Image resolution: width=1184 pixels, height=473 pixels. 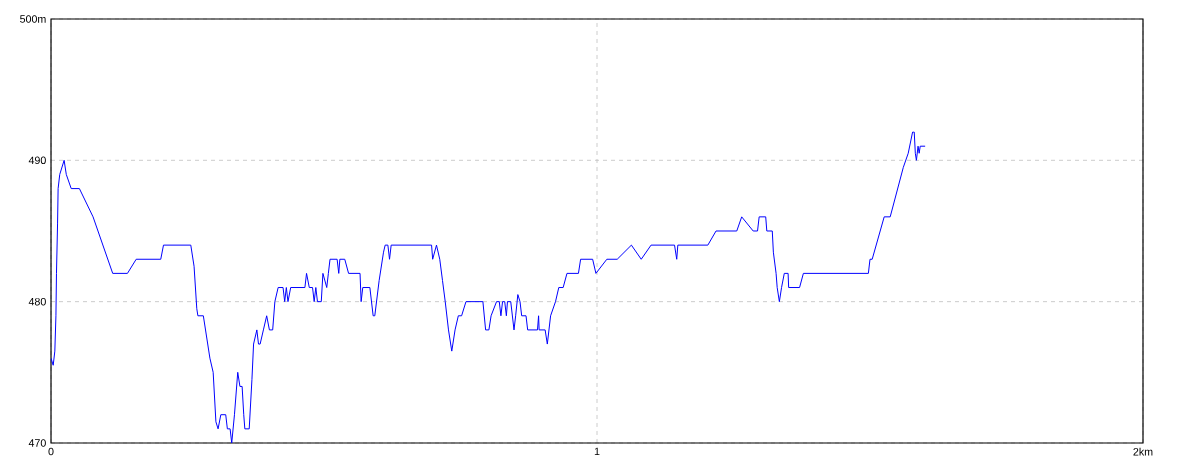 What do you see at coordinates (37, 301) in the screenshot?
I see `y-tick-label: 480` at bounding box center [37, 301].